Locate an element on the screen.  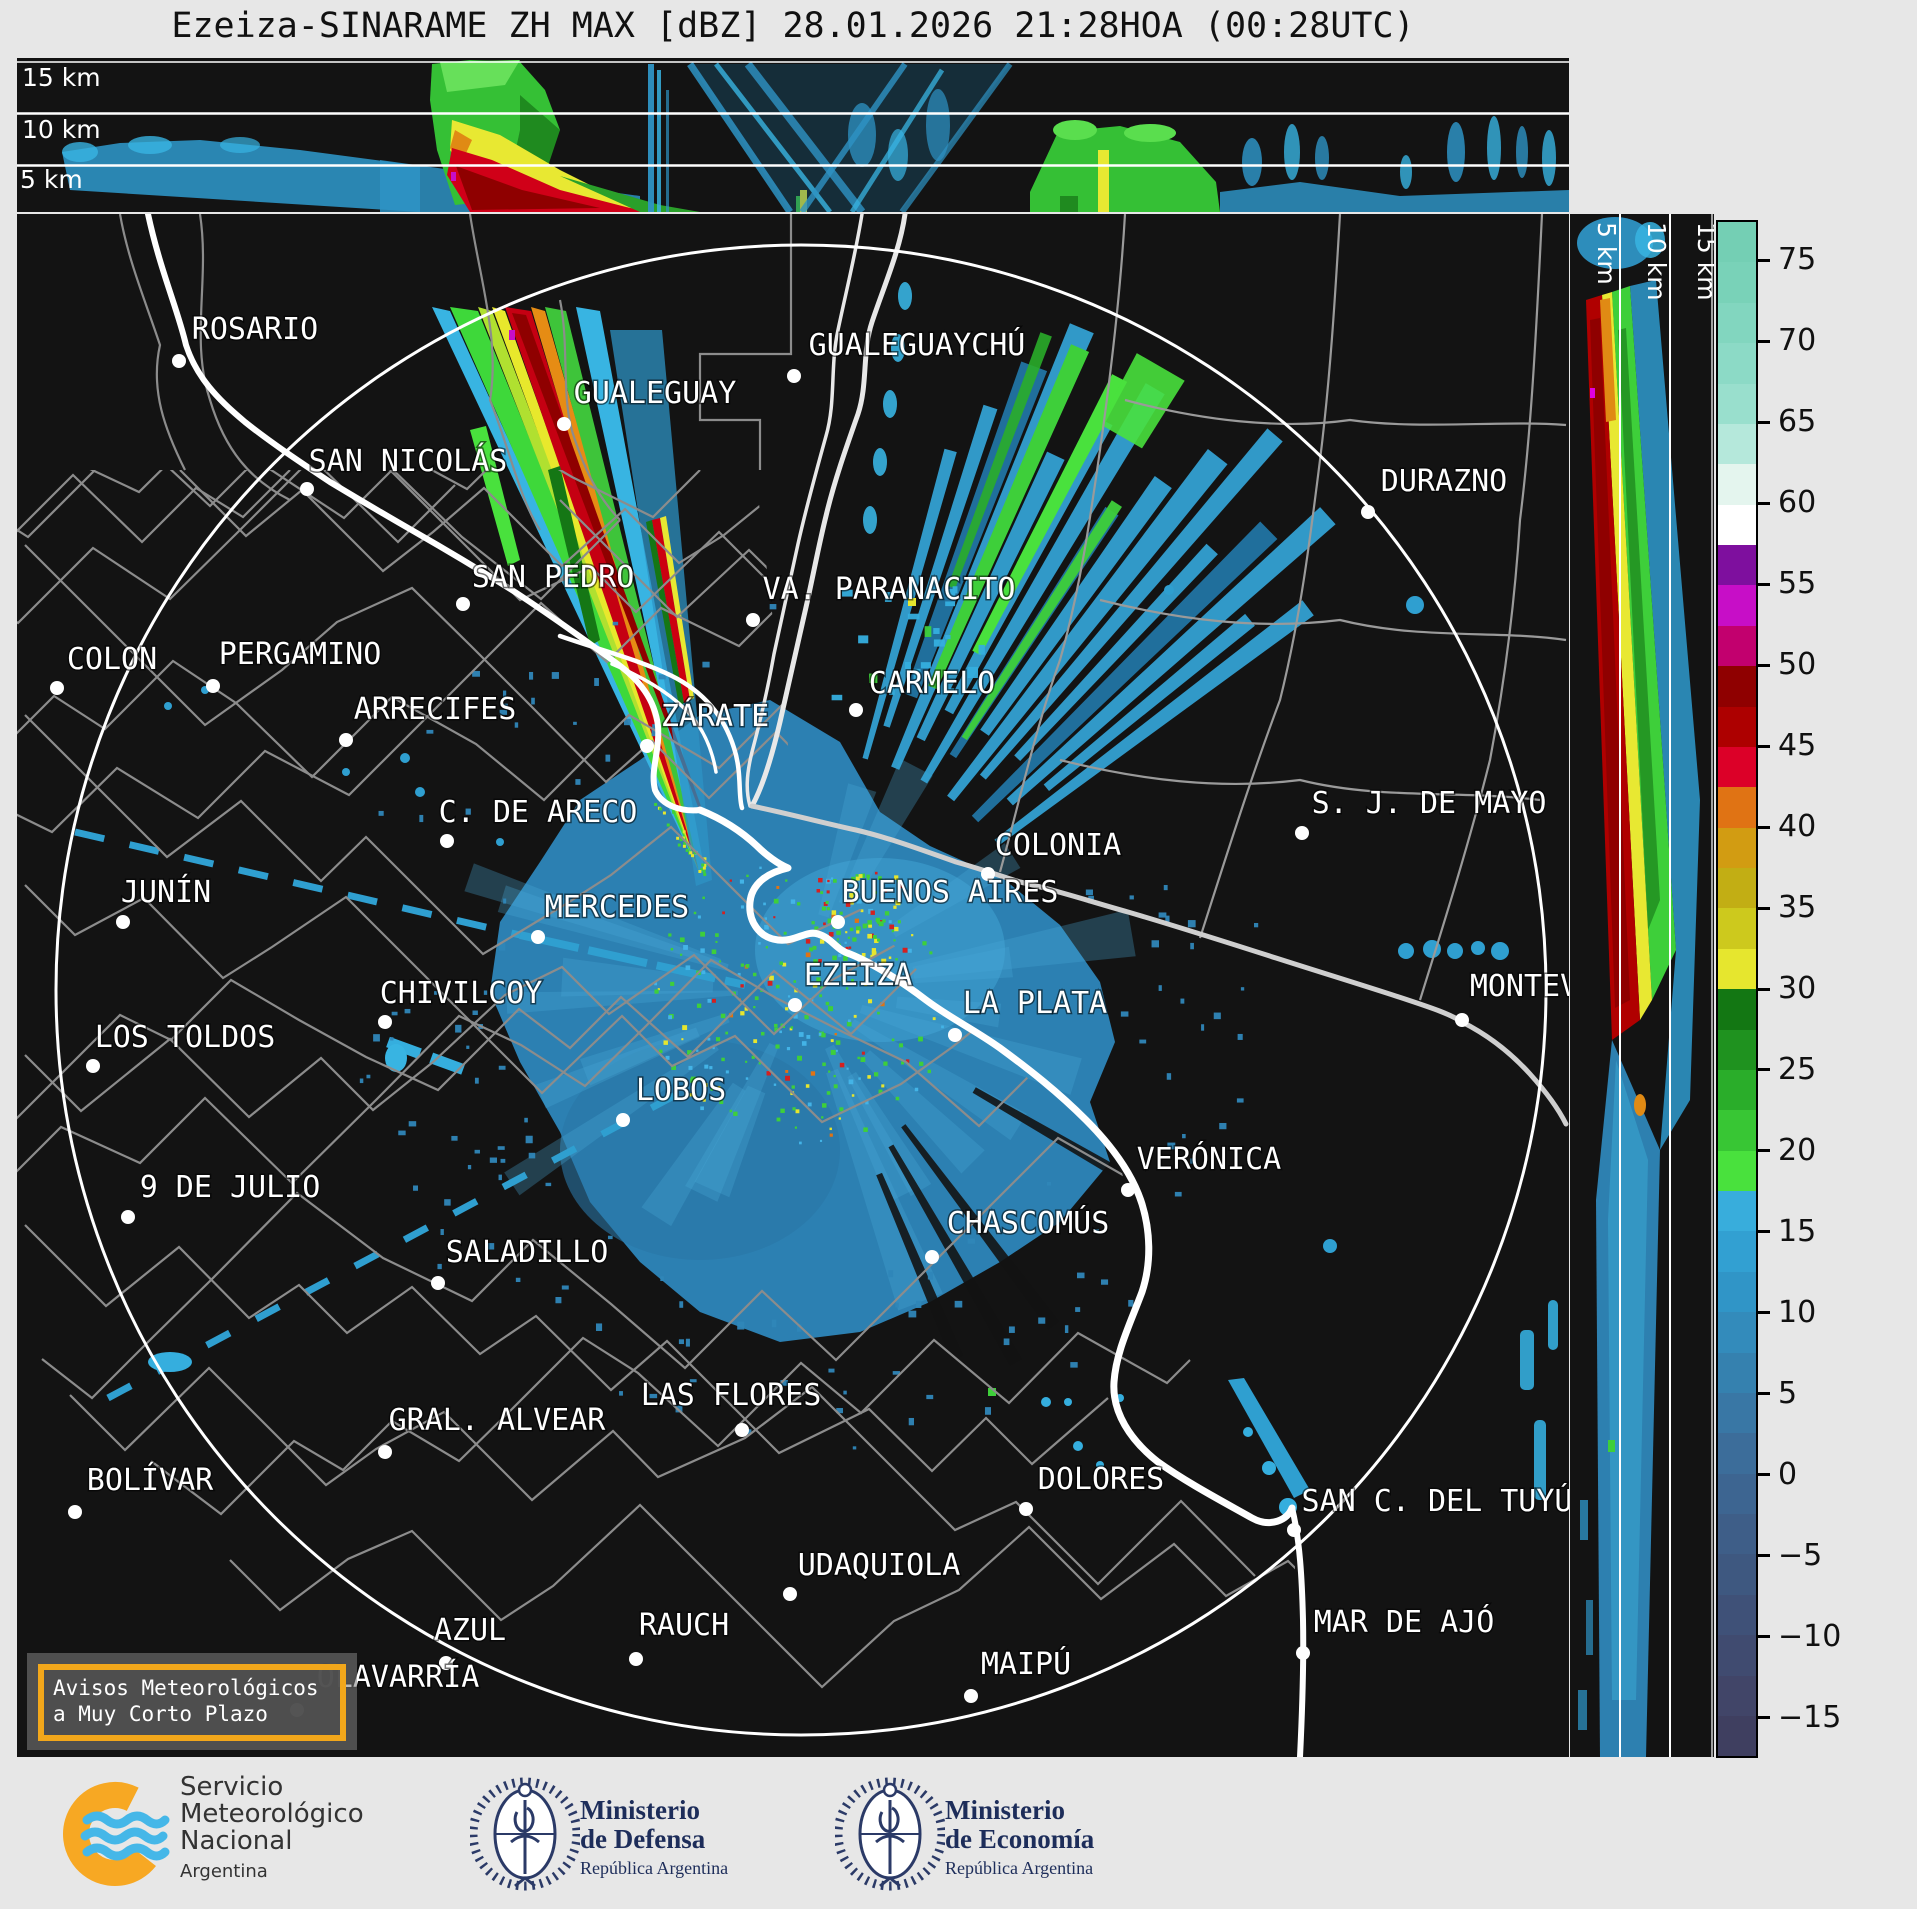
echo-bright-patch is located at coordinates (880, 950).